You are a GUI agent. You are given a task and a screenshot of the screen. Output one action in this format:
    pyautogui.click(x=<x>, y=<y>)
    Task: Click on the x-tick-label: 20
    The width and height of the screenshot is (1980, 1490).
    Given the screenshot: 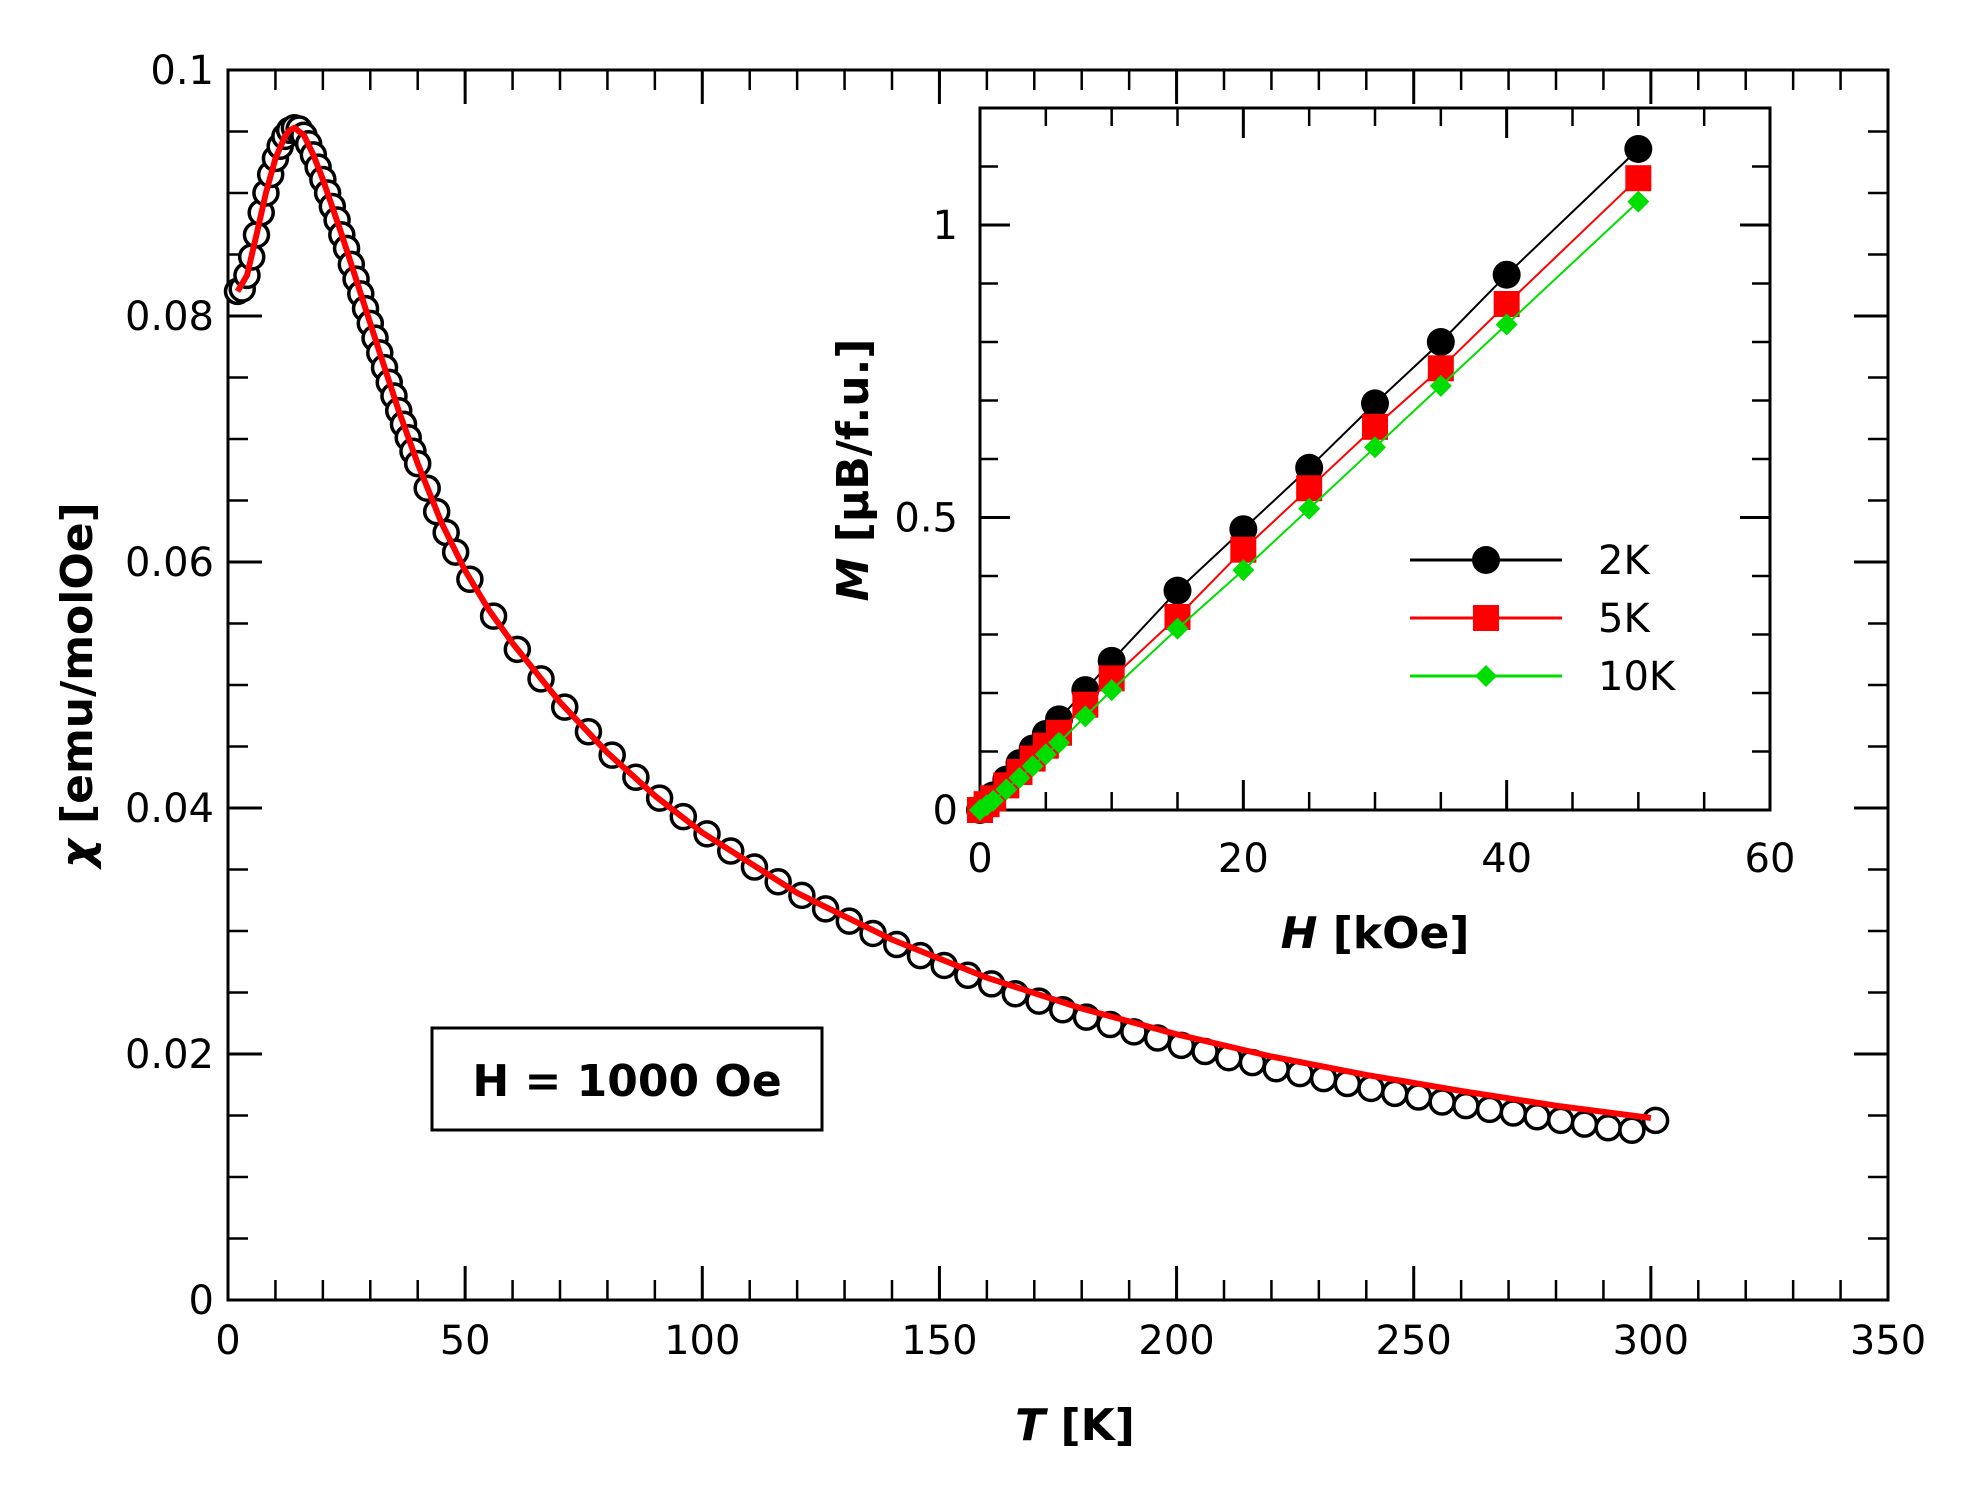 What is the action you would take?
    pyautogui.click(x=1243, y=859)
    